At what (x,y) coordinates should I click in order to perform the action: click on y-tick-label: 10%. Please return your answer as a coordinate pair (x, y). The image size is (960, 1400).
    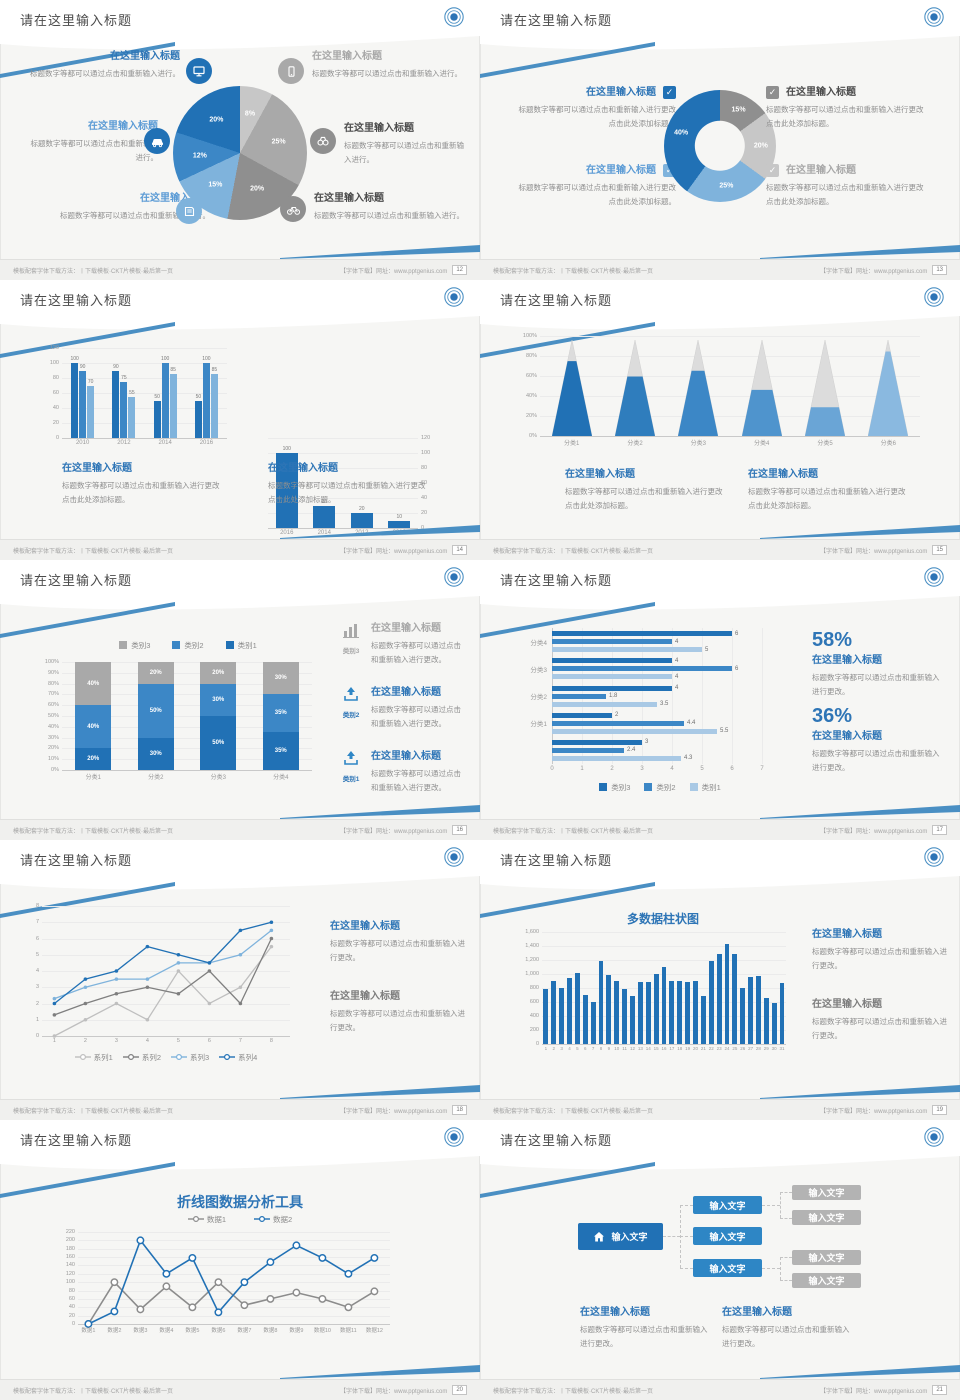
    Looking at the image, I should click on (53, 759).